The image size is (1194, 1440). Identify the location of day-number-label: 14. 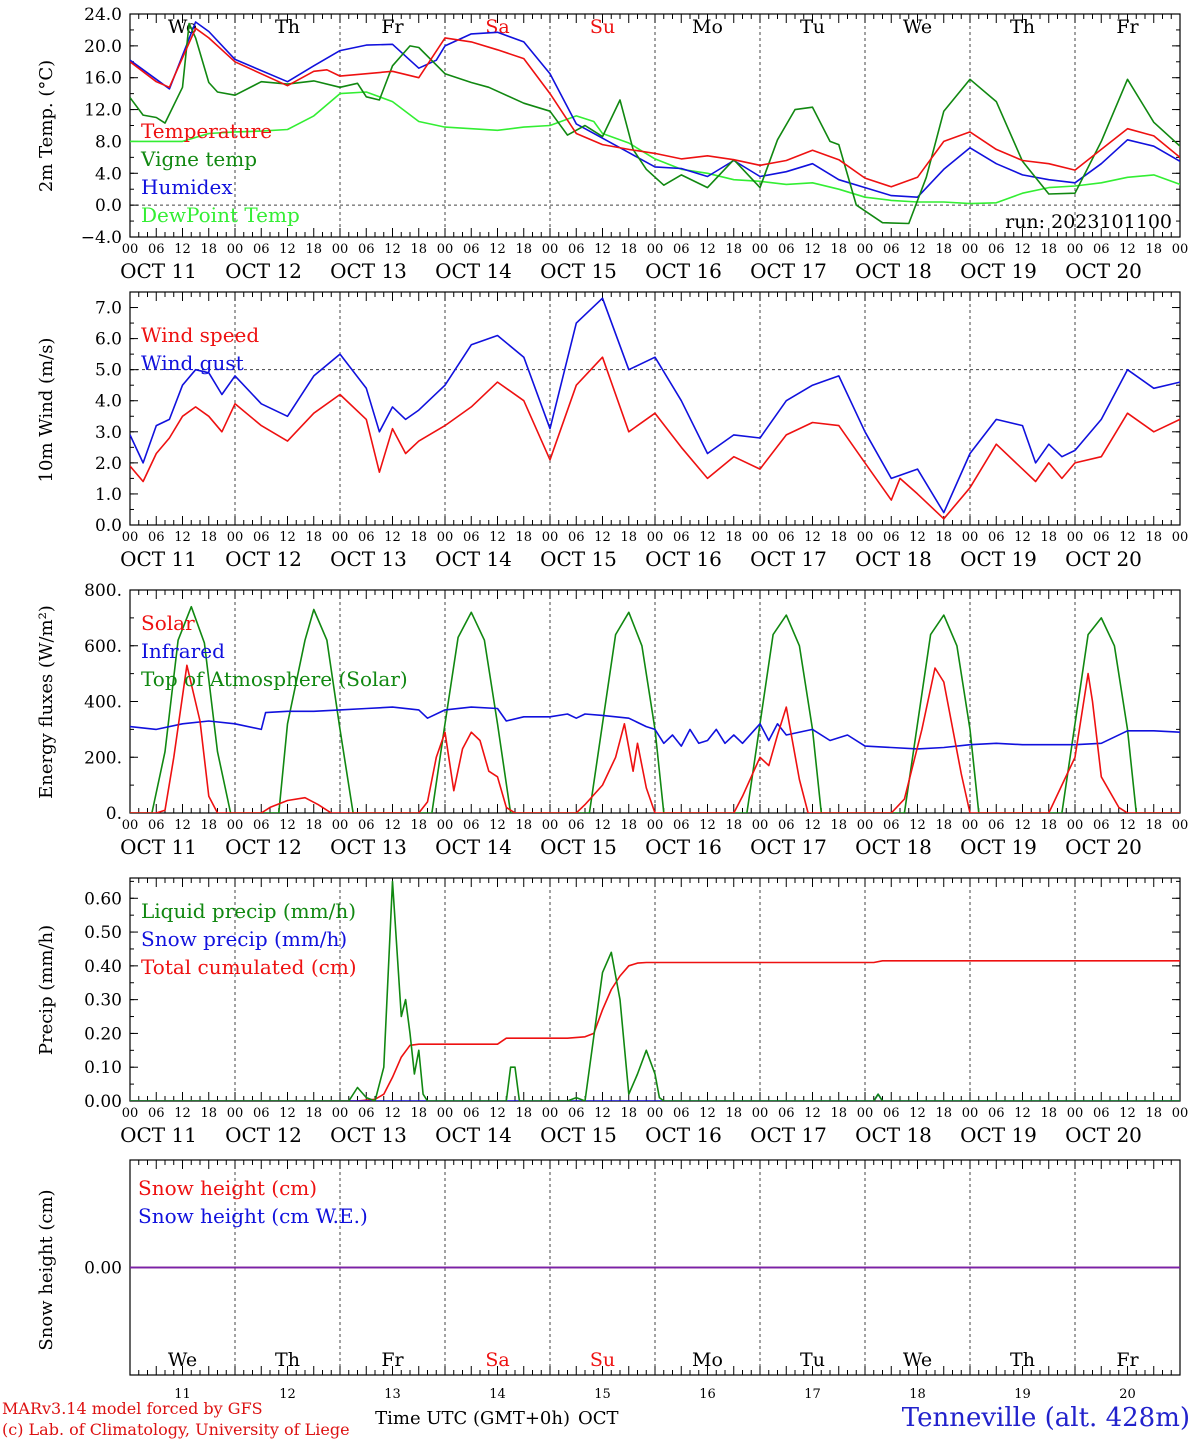
(497, 1394).